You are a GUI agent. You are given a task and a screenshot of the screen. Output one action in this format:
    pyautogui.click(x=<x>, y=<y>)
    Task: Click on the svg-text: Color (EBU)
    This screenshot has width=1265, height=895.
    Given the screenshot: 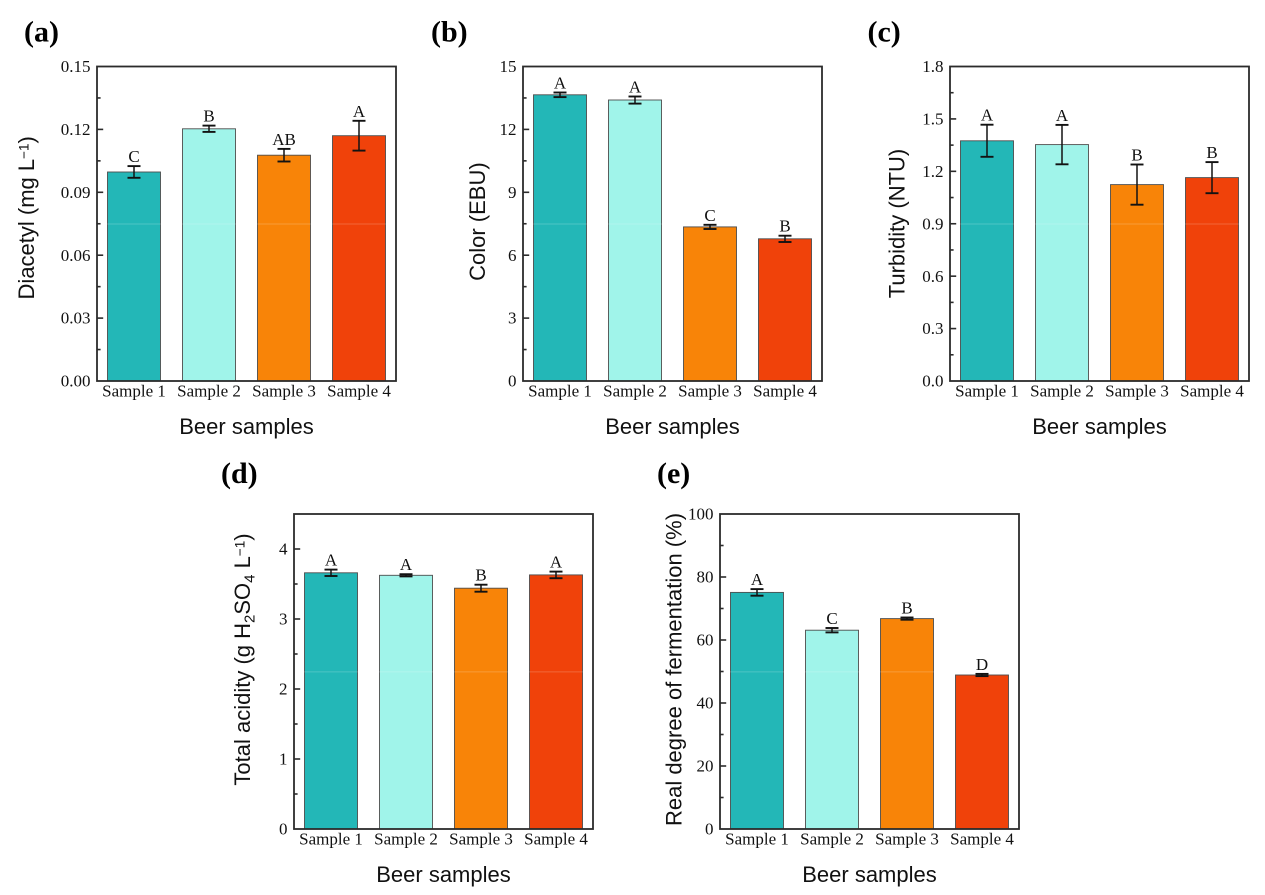 What is the action you would take?
    pyautogui.click(x=477, y=221)
    